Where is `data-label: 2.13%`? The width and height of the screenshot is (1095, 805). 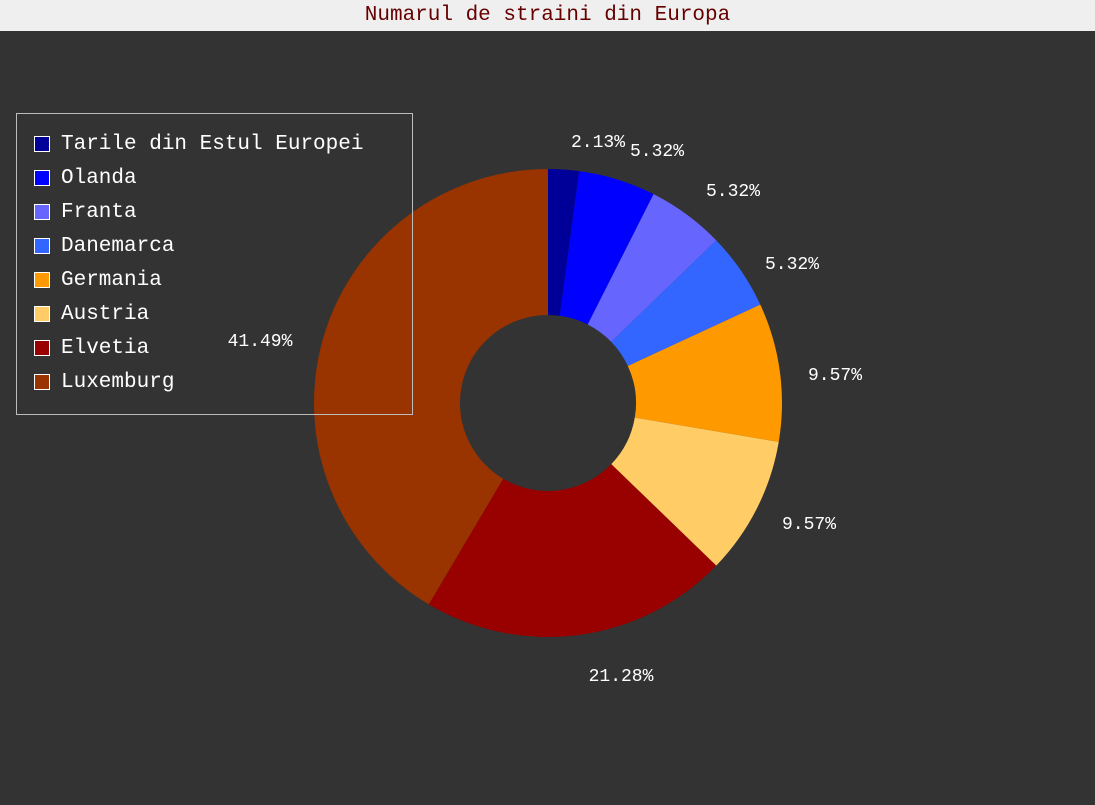
data-label: 2.13% is located at coordinates (598, 143).